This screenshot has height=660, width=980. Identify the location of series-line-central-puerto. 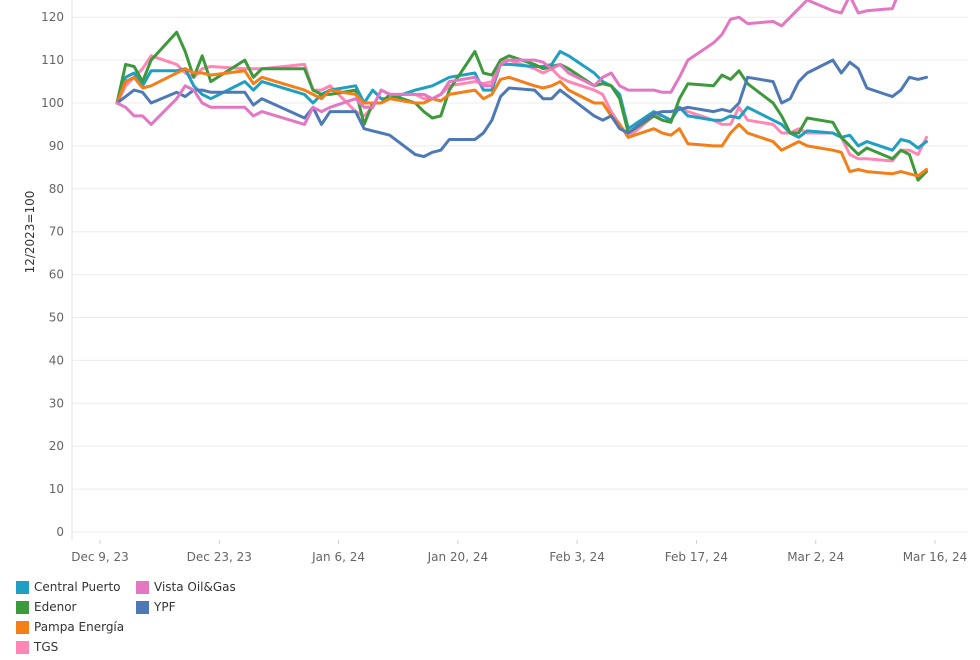
(521, 101).